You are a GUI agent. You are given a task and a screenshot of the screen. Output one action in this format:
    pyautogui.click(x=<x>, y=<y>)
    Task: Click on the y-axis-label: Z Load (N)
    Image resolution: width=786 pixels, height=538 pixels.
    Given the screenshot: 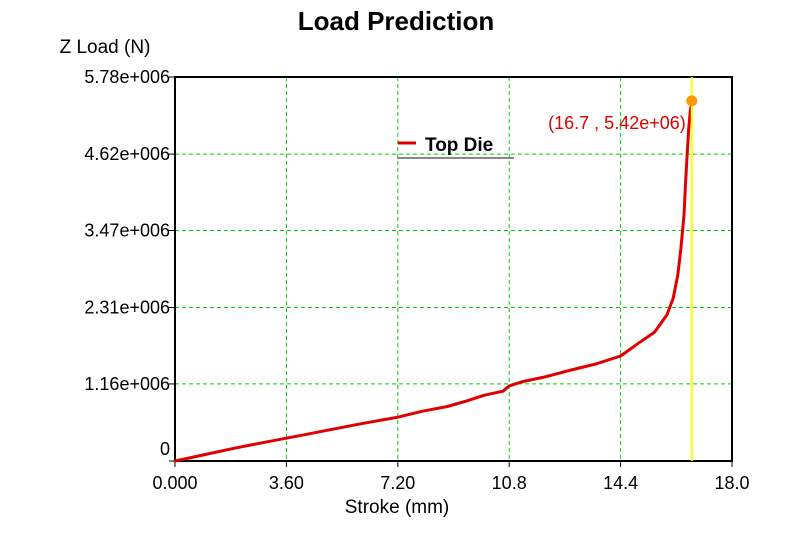 What is the action you would take?
    pyautogui.click(x=105, y=47)
    